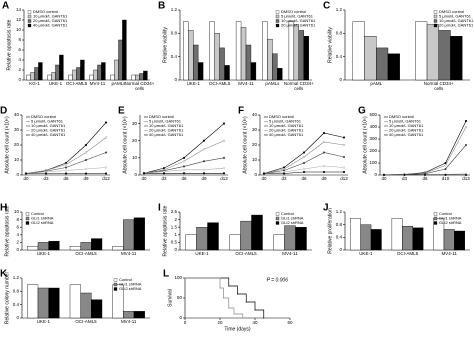  I want to click on panel-label: I, so click(159, 208).